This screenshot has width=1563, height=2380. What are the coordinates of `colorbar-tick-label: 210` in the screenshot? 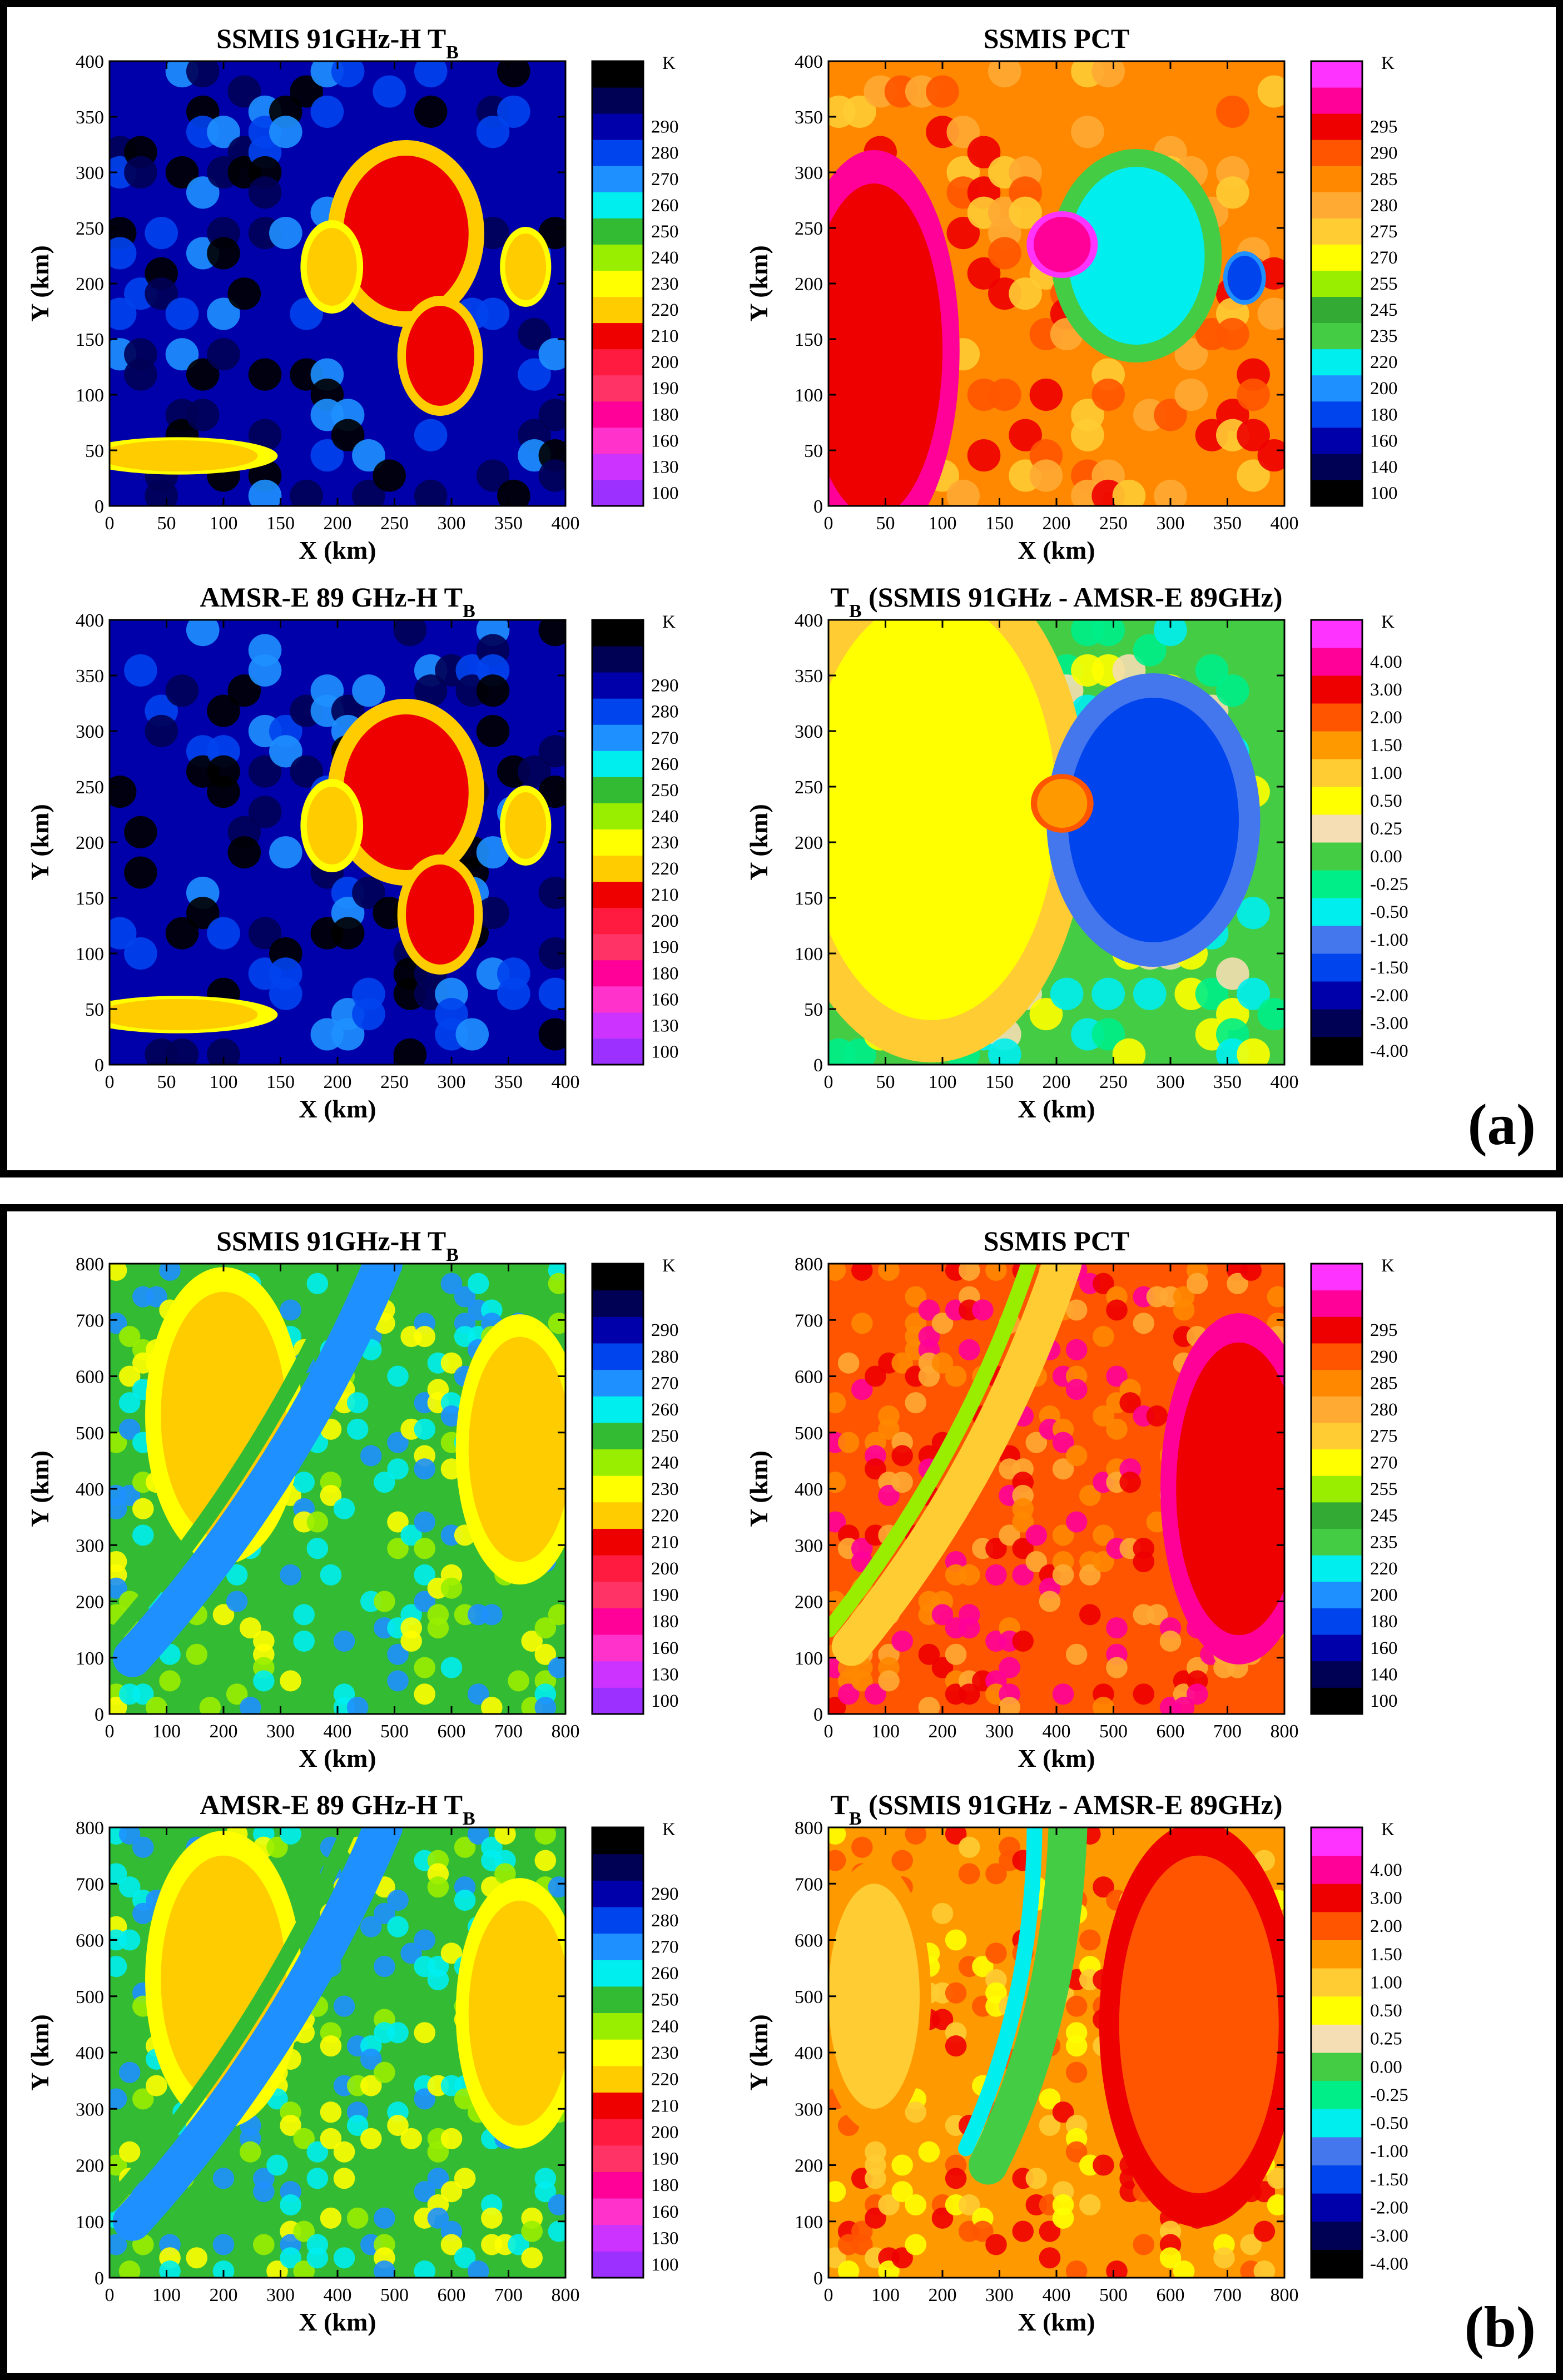 It's located at (665, 2106).